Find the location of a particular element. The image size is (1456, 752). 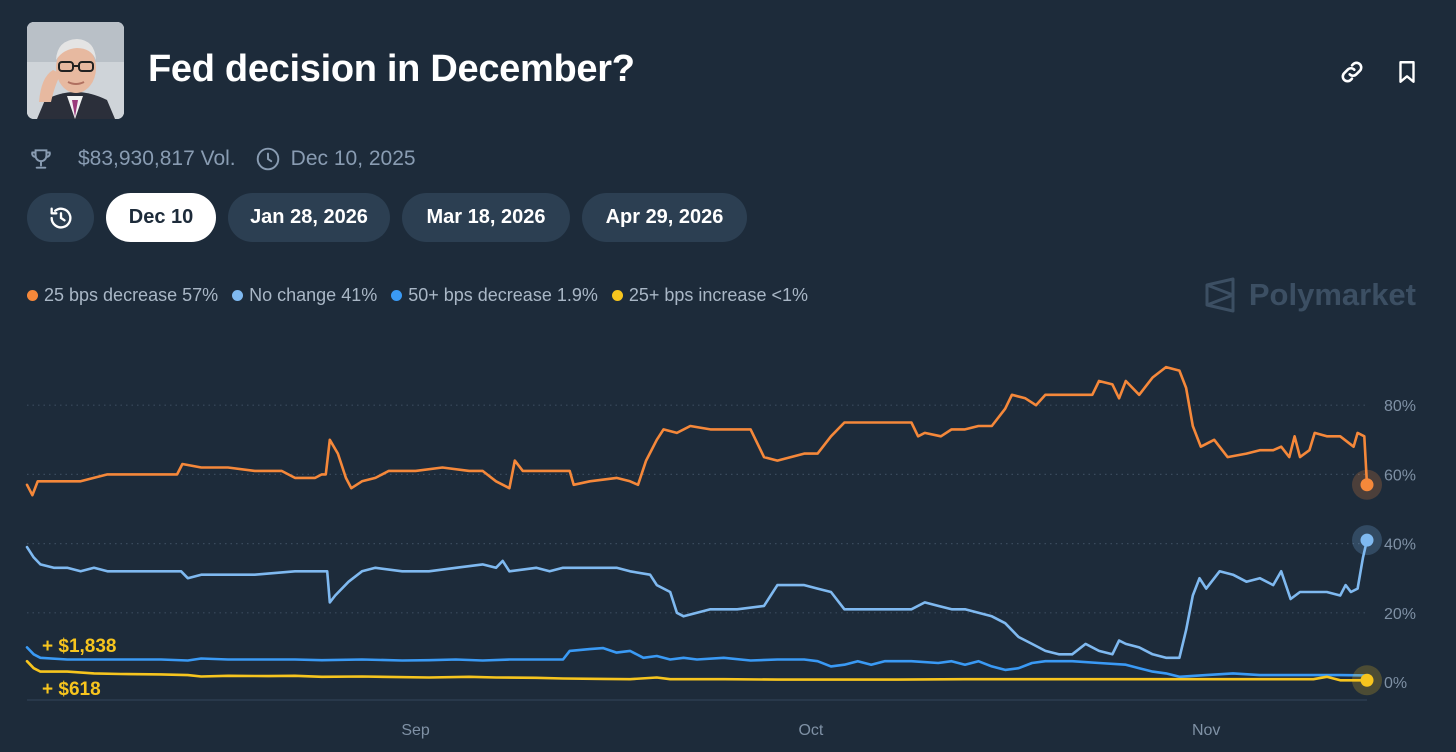

bet-annotation: + $618 is located at coordinates (71, 689).